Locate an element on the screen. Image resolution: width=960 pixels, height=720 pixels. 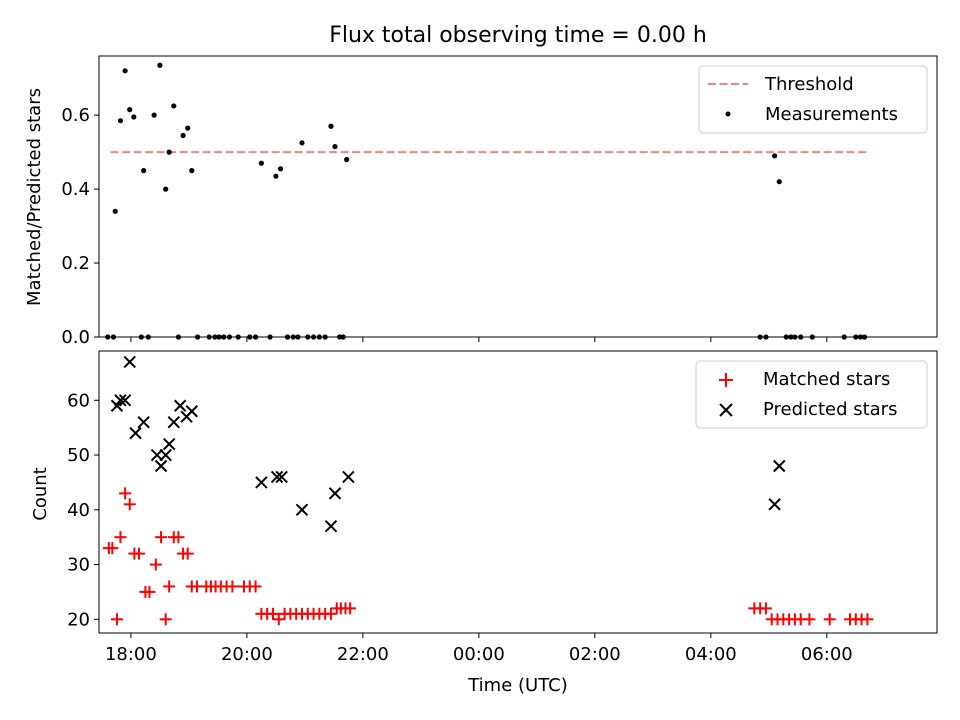
ratio-y-tick-label: 0.2 is located at coordinates (75, 263).